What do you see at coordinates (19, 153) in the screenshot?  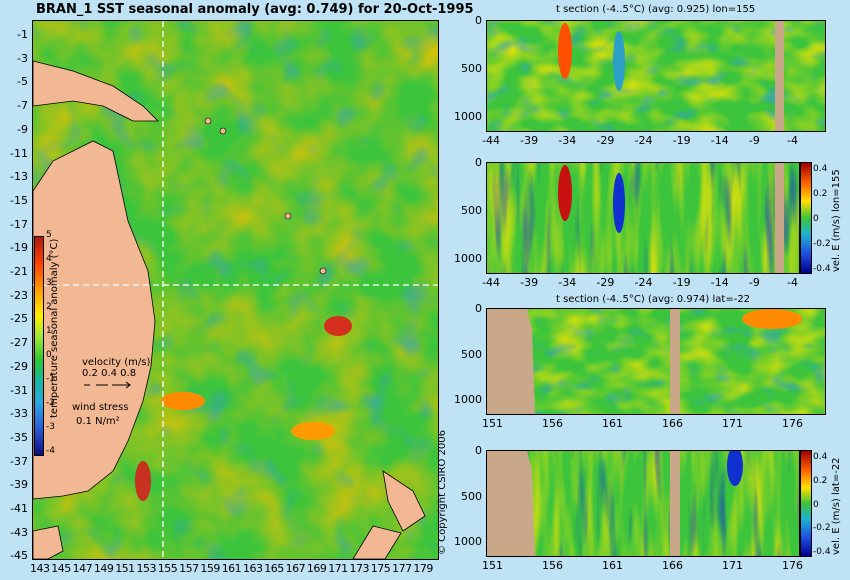 I see `lat-tick: -11` at bounding box center [19, 153].